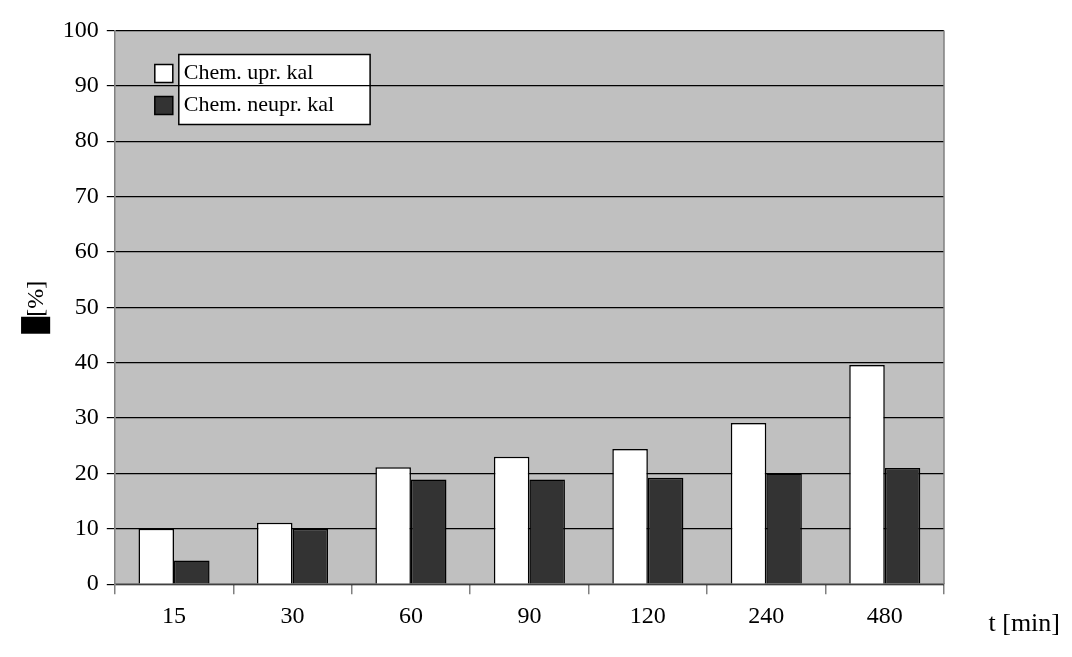 The height and width of the screenshot is (657, 1072). Describe the element at coordinates (86, 527) in the screenshot. I see `y-tick-label: 10` at that location.